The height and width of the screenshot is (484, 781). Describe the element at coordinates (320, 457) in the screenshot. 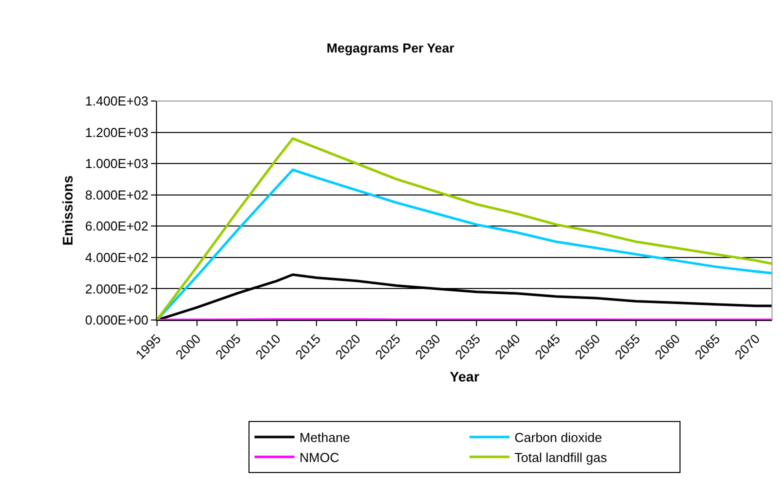

I see `legend-label: NMOC` at that location.